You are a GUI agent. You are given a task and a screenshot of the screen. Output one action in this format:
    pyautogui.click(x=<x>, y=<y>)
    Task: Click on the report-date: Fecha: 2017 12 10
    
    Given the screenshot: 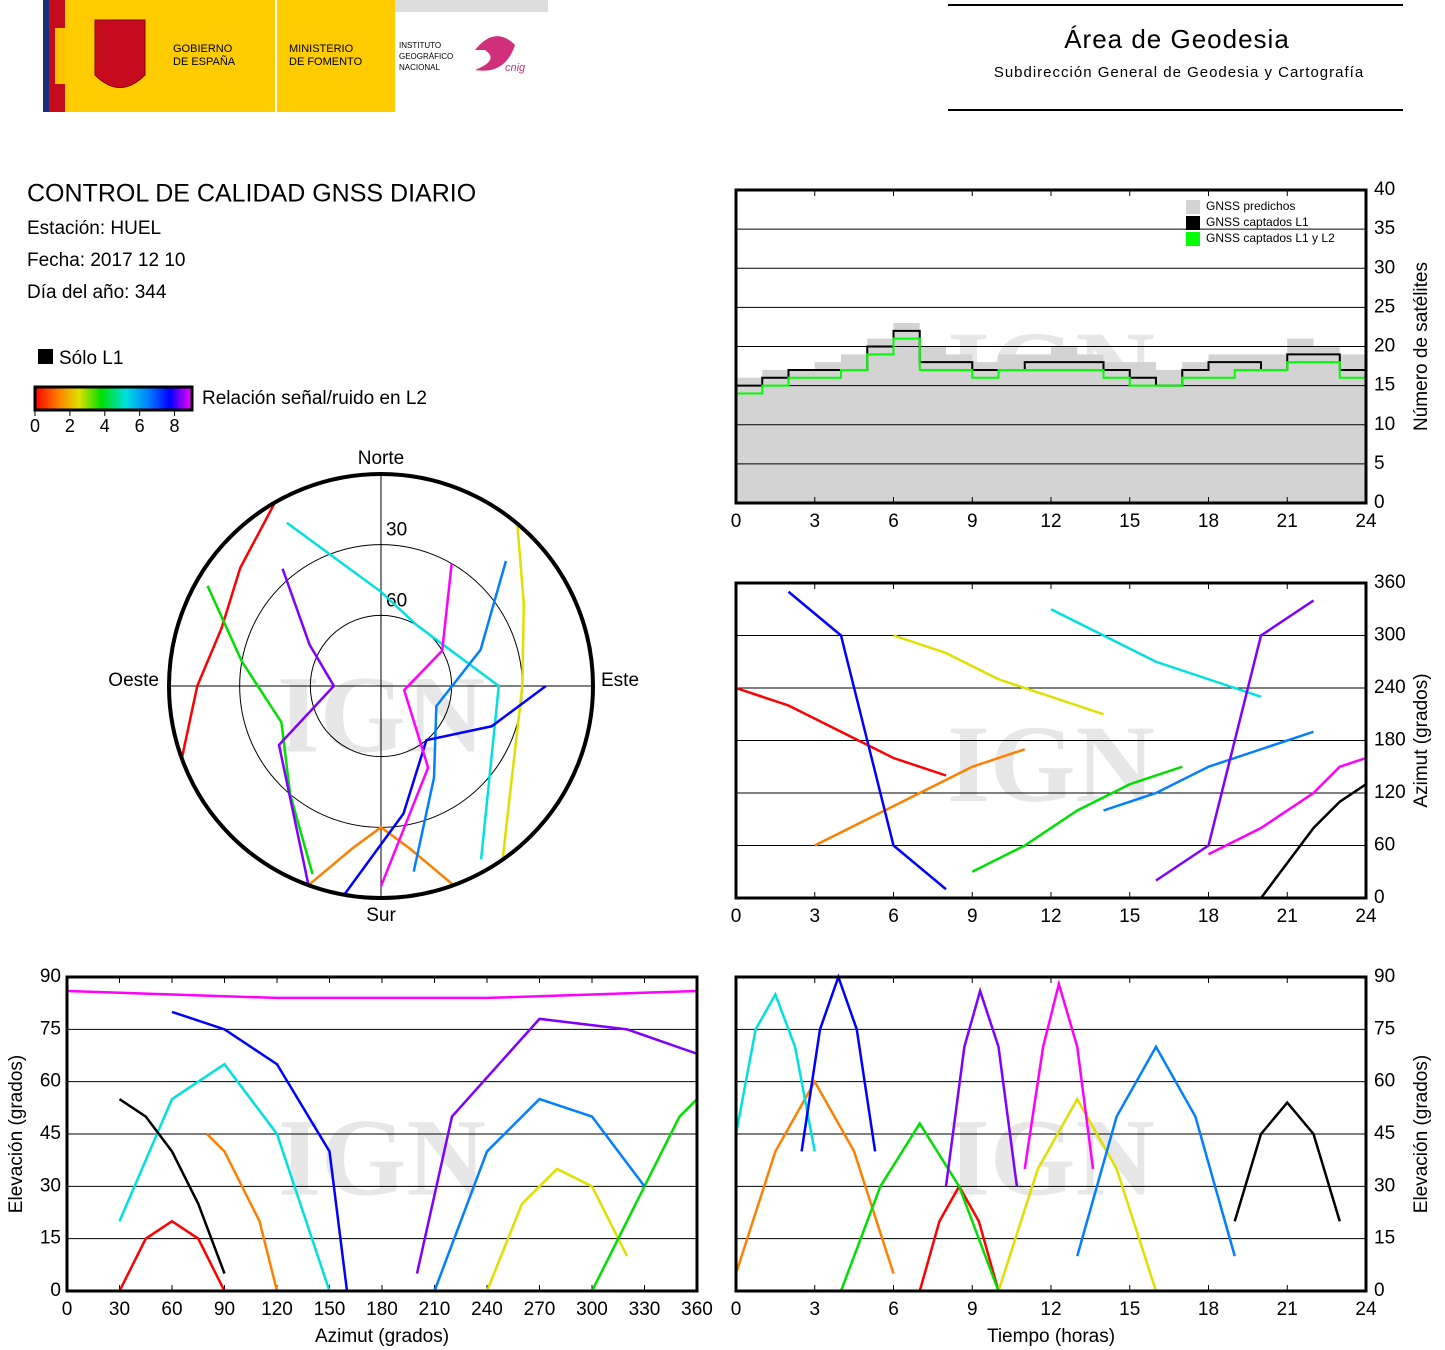 What is the action you would take?
    pyautogui.click(x=106, y=260)
    